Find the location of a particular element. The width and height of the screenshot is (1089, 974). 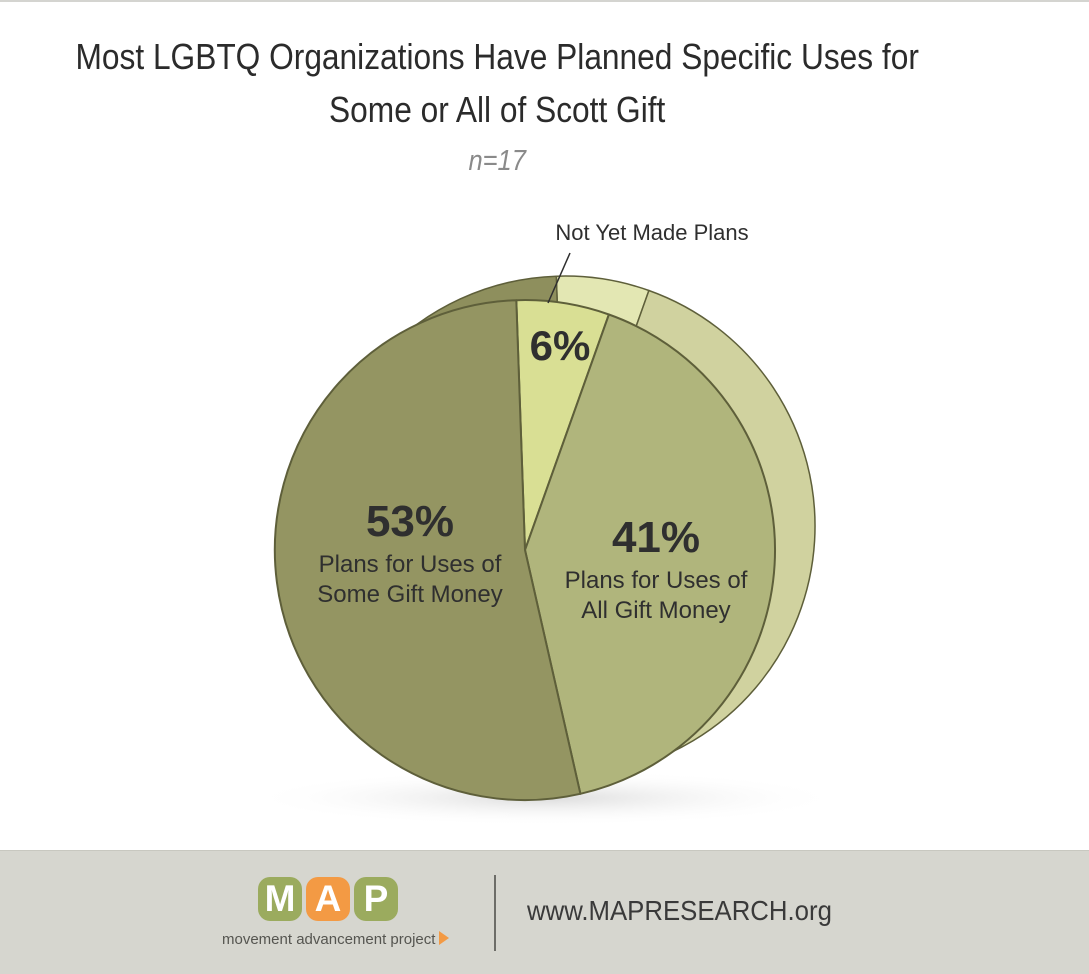

logo-letter-m: M is located at coordinates (280, 899).